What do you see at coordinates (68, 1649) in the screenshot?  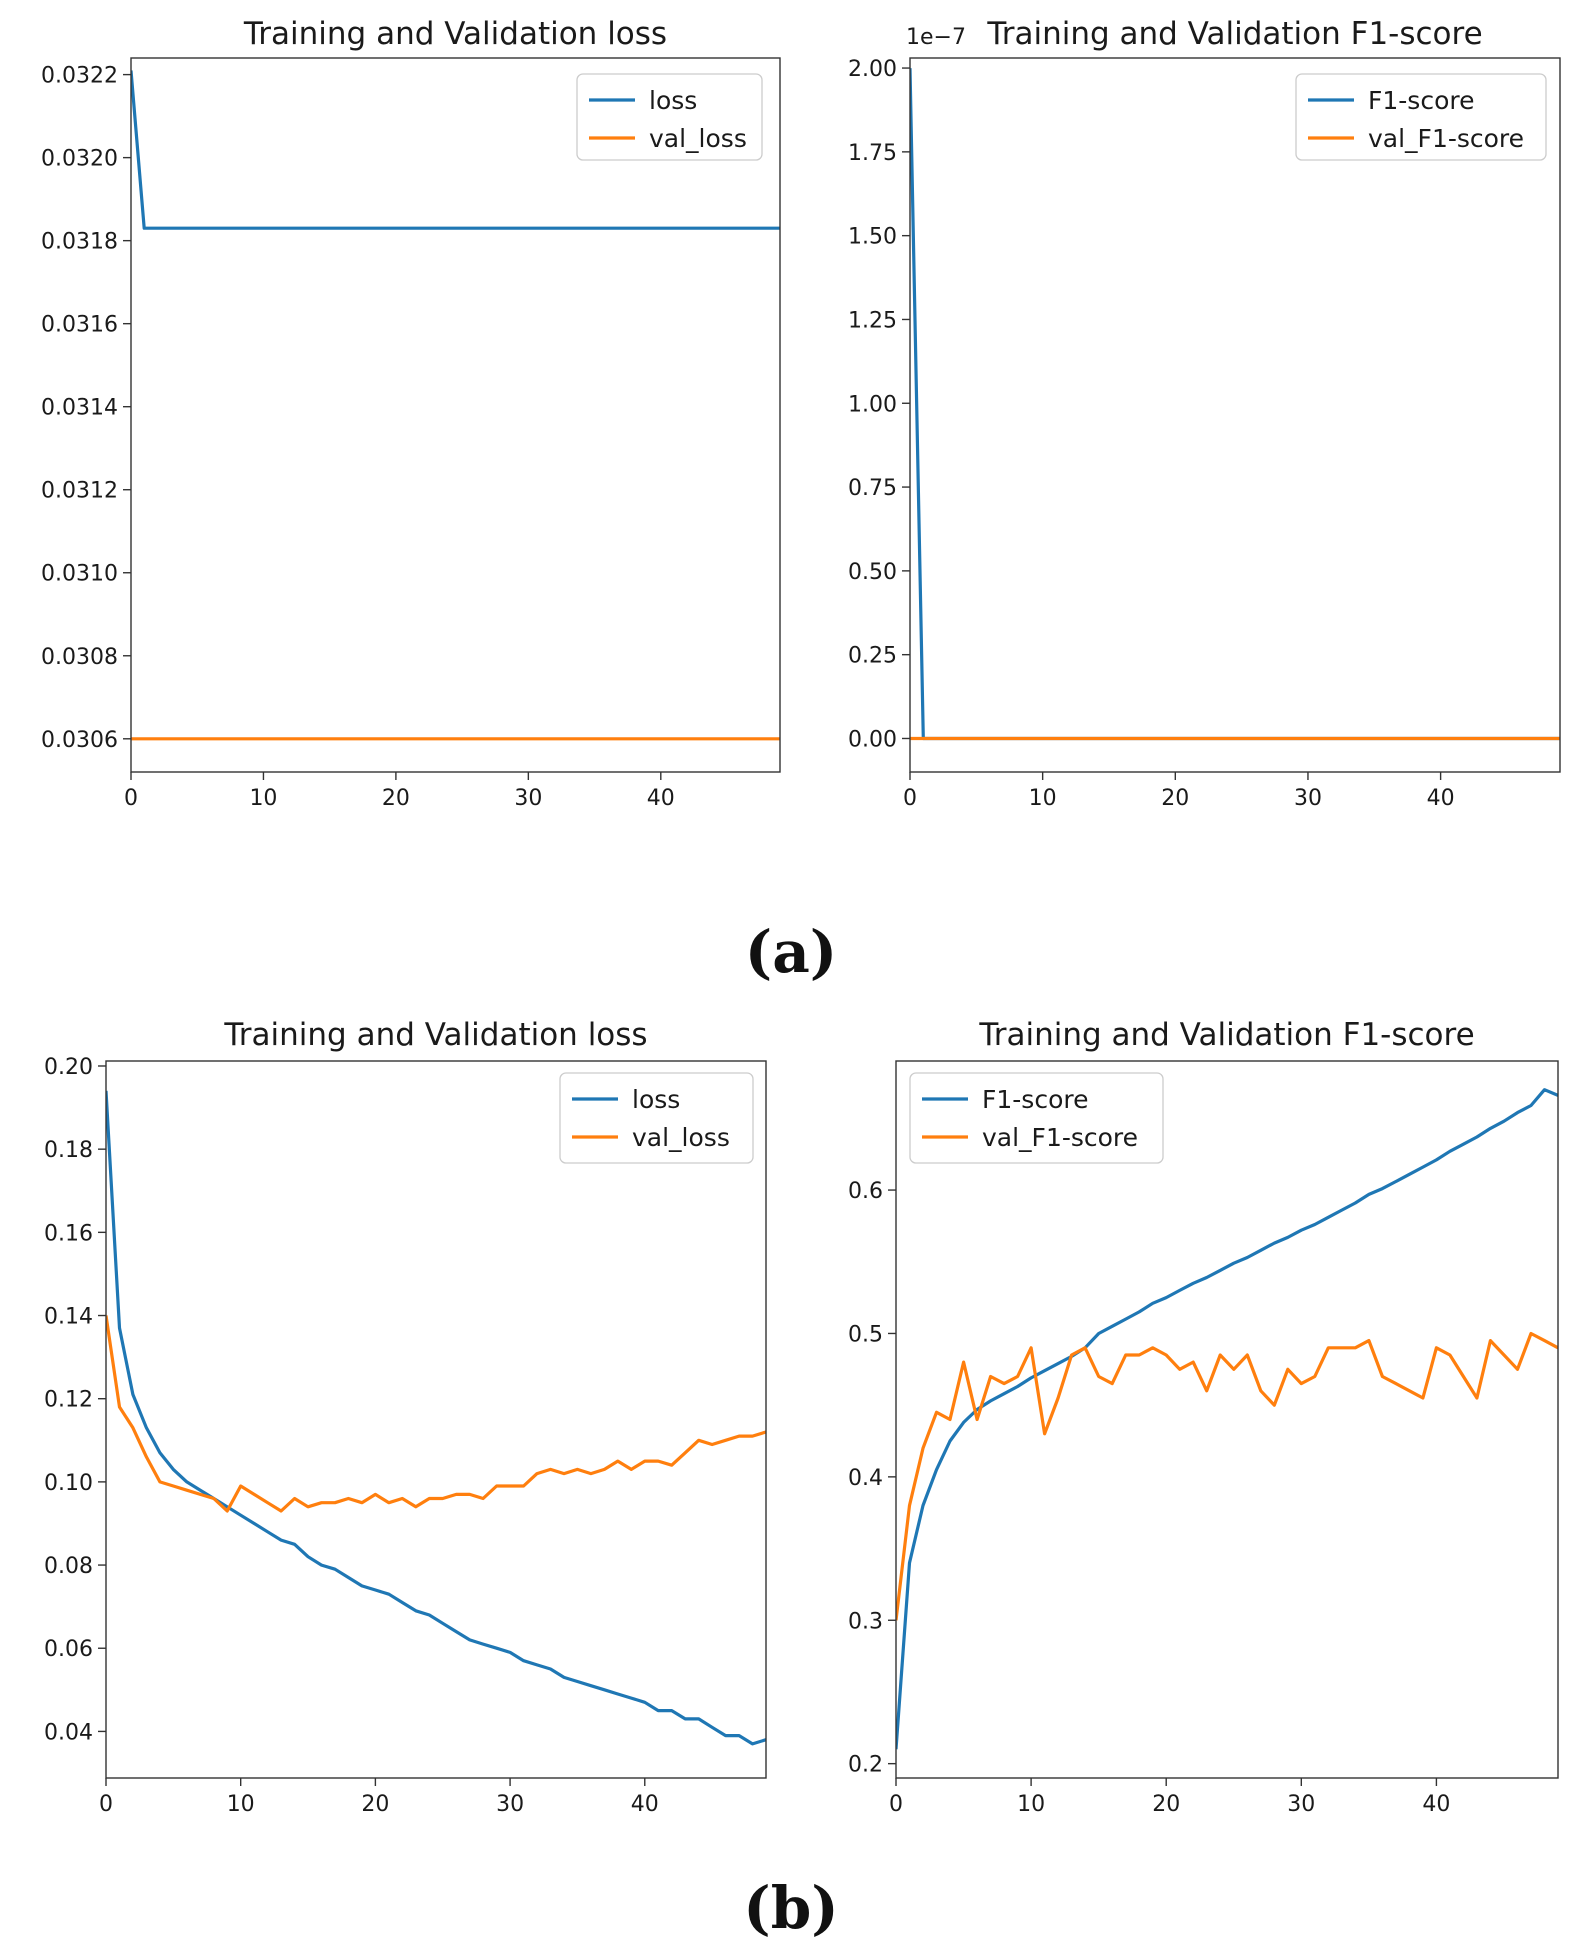 I see `y-tick-label: 0.06` at bounding box center [68, 1649].